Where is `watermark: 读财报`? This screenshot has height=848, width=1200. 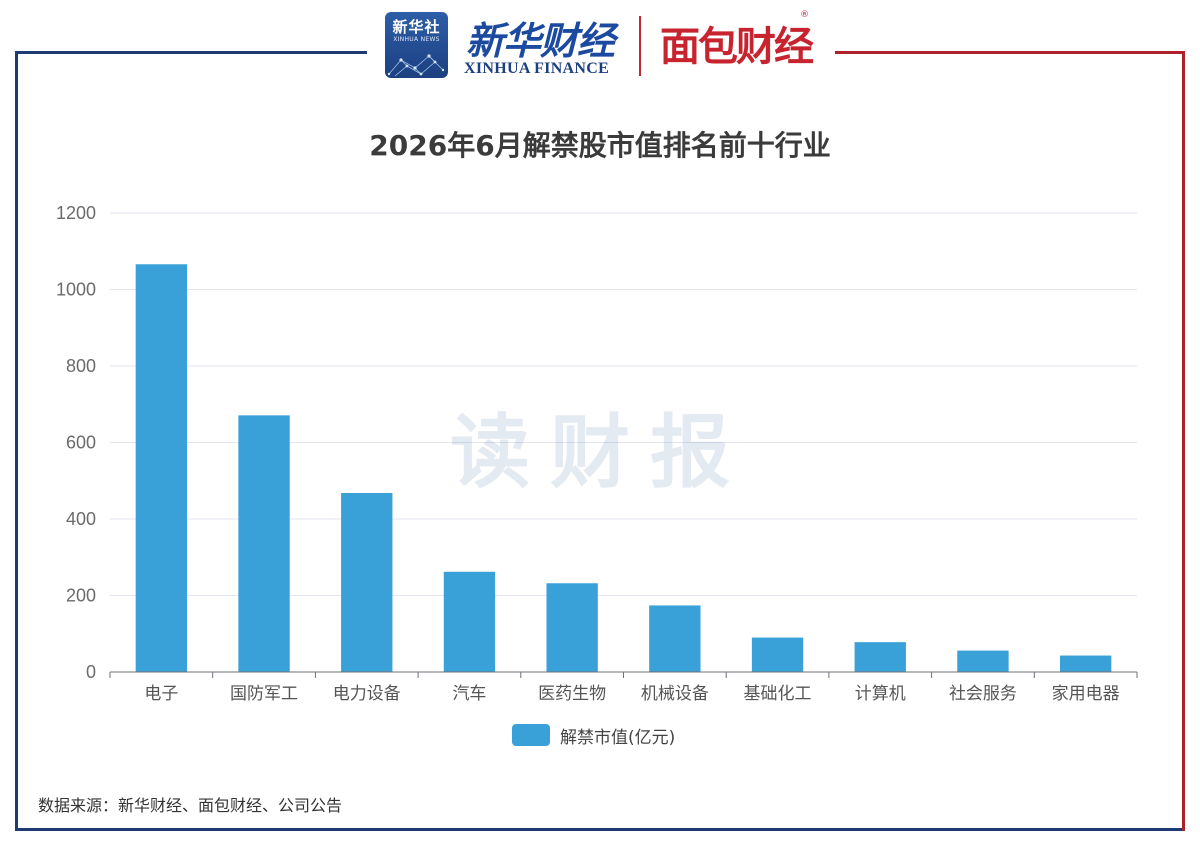 watermark: 读财报 is located at coordinates (600, 446).